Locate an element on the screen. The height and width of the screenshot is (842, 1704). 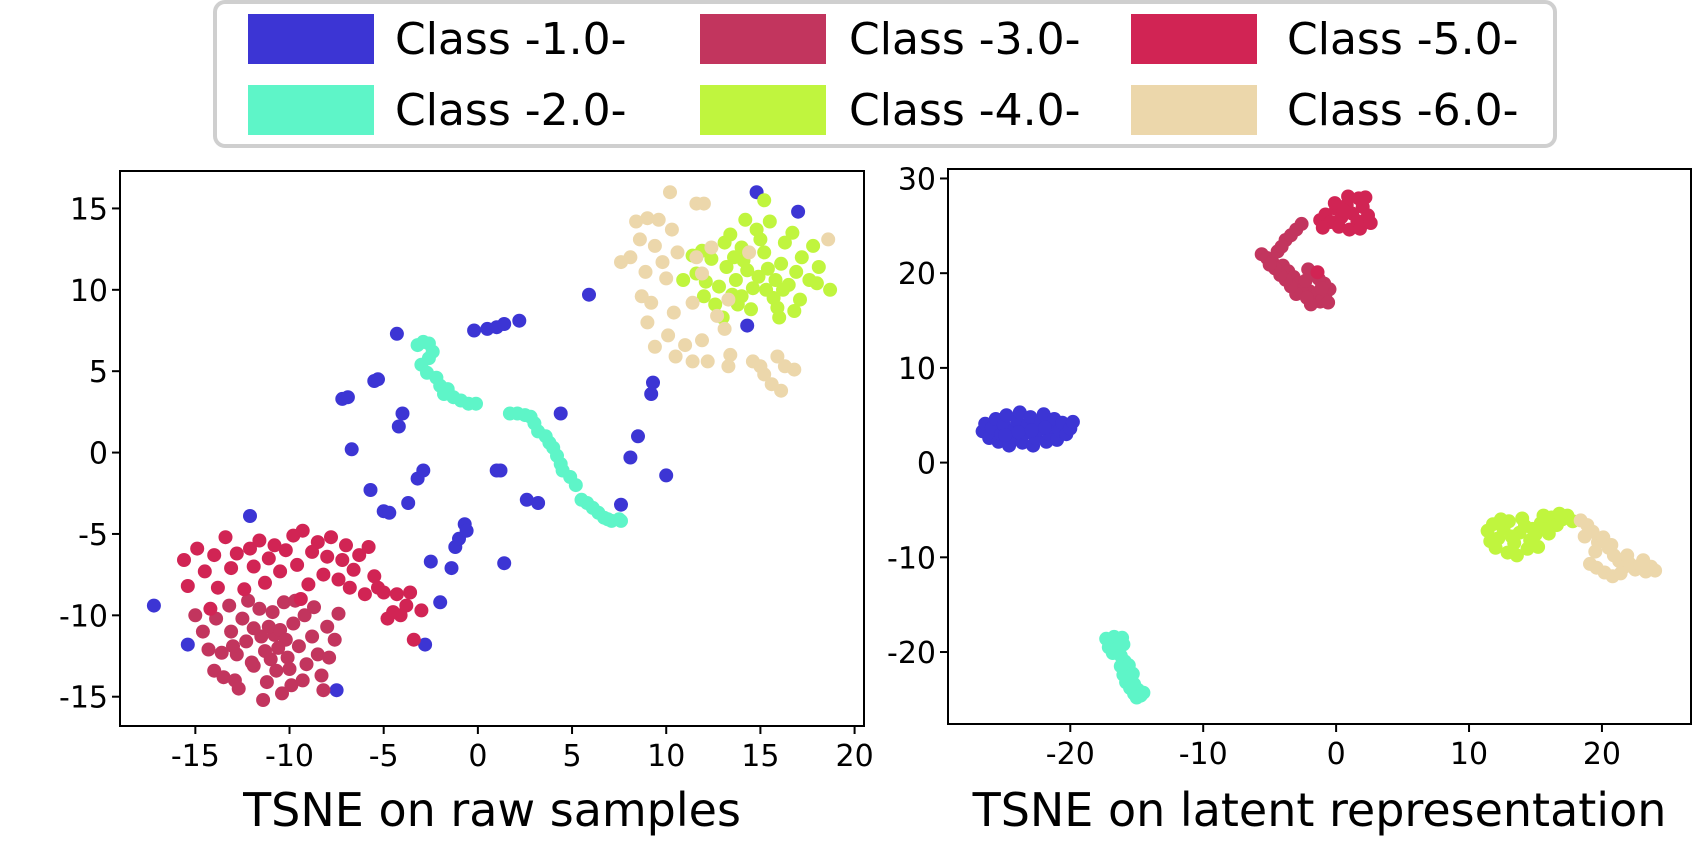
x-tick-label: 10 is located at coordinates (666, 756).